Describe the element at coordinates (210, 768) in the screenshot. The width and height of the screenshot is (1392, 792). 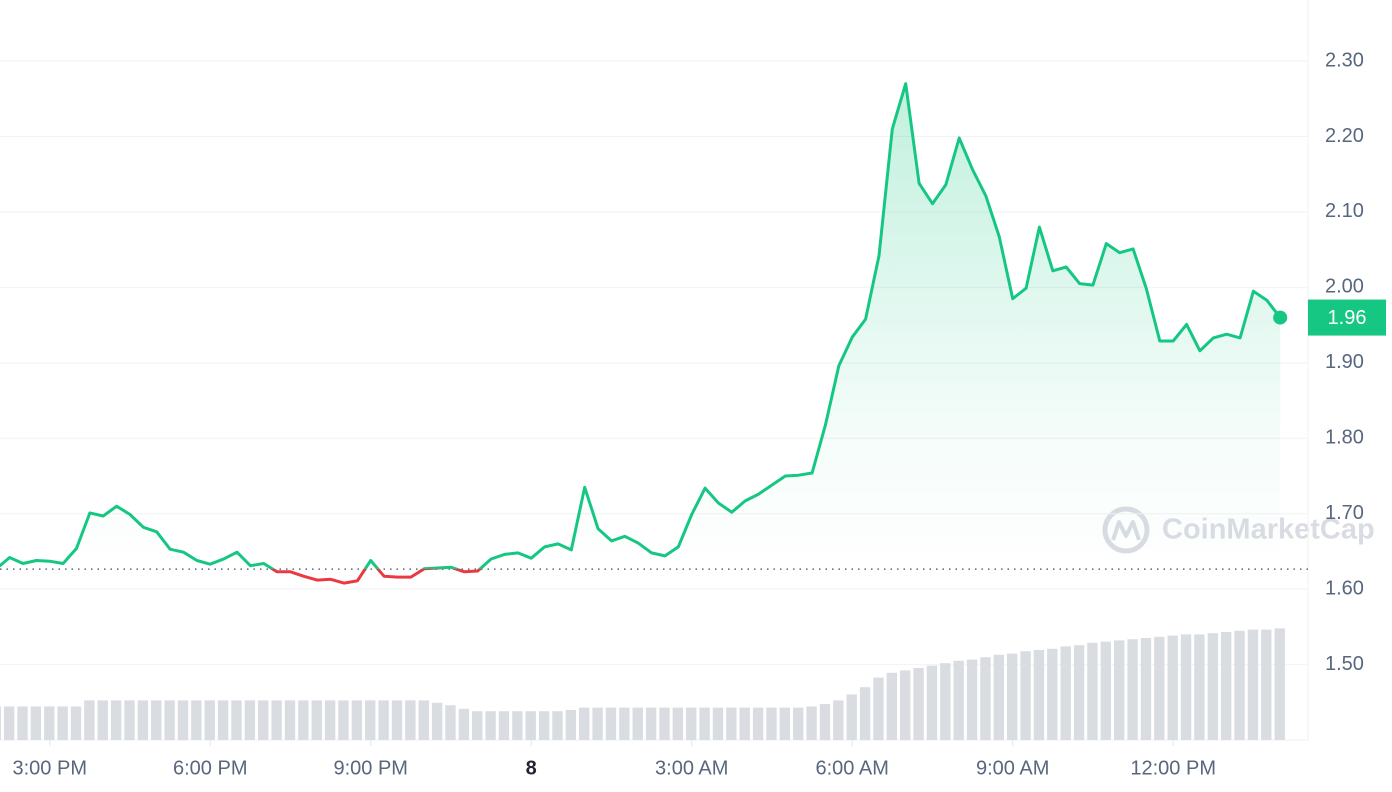
I see `x-tick-label: 6:00 PM` at that location.